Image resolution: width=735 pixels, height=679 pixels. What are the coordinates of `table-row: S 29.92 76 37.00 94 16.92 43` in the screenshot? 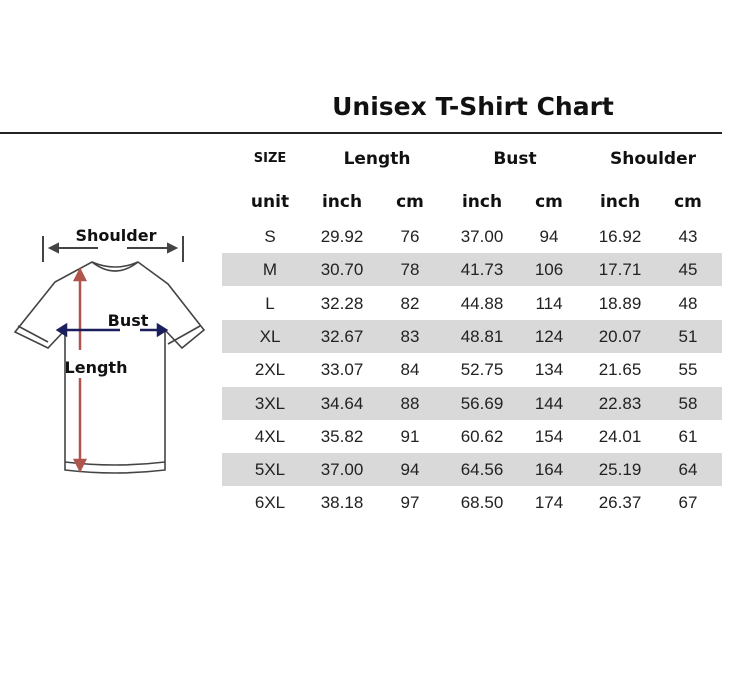 It's located at (472, 236).